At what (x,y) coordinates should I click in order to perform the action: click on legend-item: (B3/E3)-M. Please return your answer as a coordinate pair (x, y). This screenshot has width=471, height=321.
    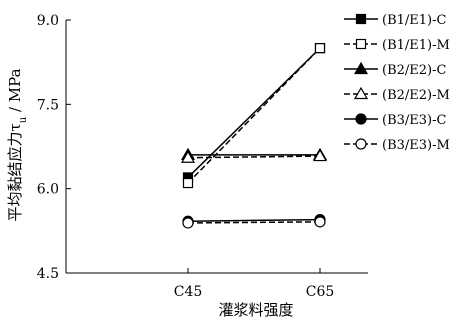
    Looking at the image, I should click on (397, 145).